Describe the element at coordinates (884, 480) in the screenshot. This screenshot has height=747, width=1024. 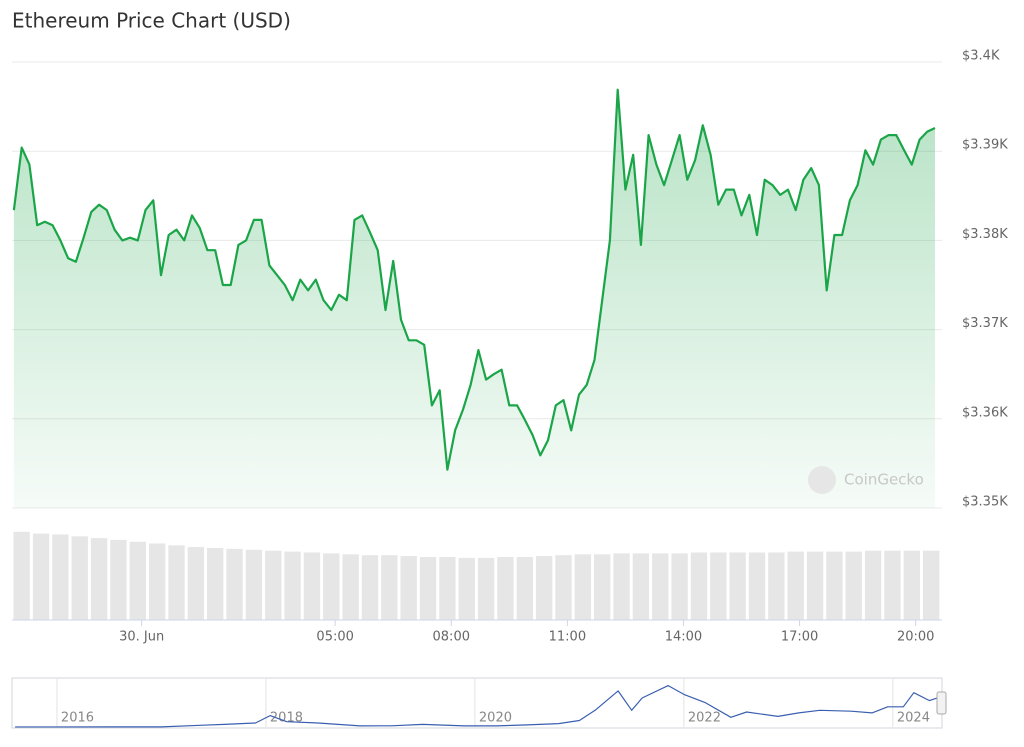
I see `watermark-text: CoinGecko` at that location.